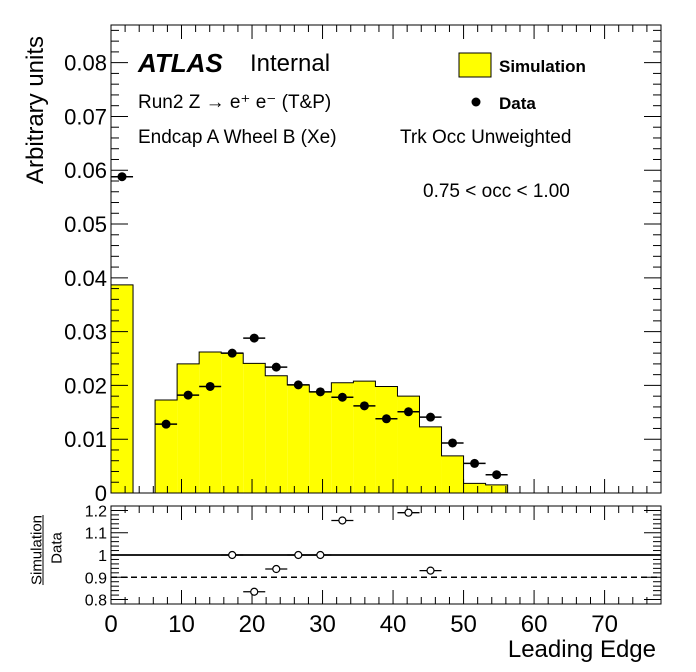  Describe the element at coordinates (542, 66) in the screenshot. I see `legend-simulation-label: Simulation` at that location.